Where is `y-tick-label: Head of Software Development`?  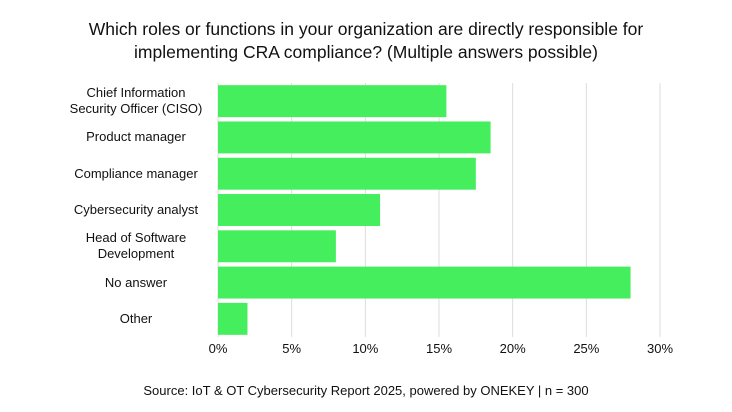
y-tick-label: Head of Software Development is located at coordinates (136, 246).